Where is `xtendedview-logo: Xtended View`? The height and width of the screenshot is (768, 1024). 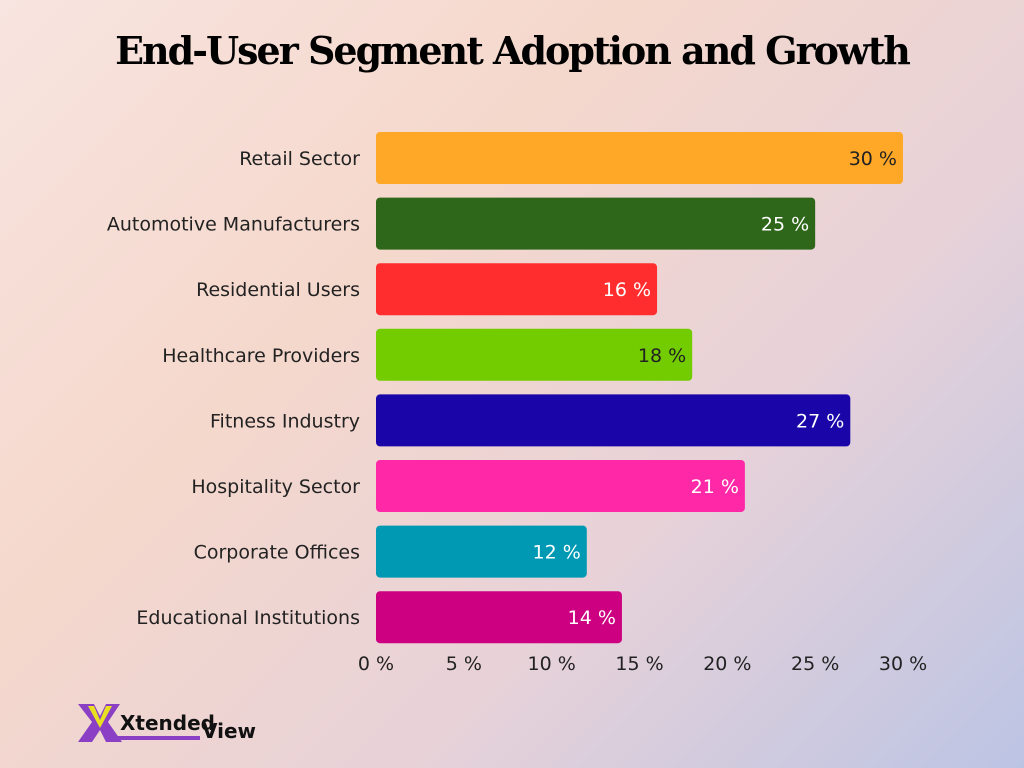
xtendedview-logo: Xtended View is located at coordinates (167, 723).